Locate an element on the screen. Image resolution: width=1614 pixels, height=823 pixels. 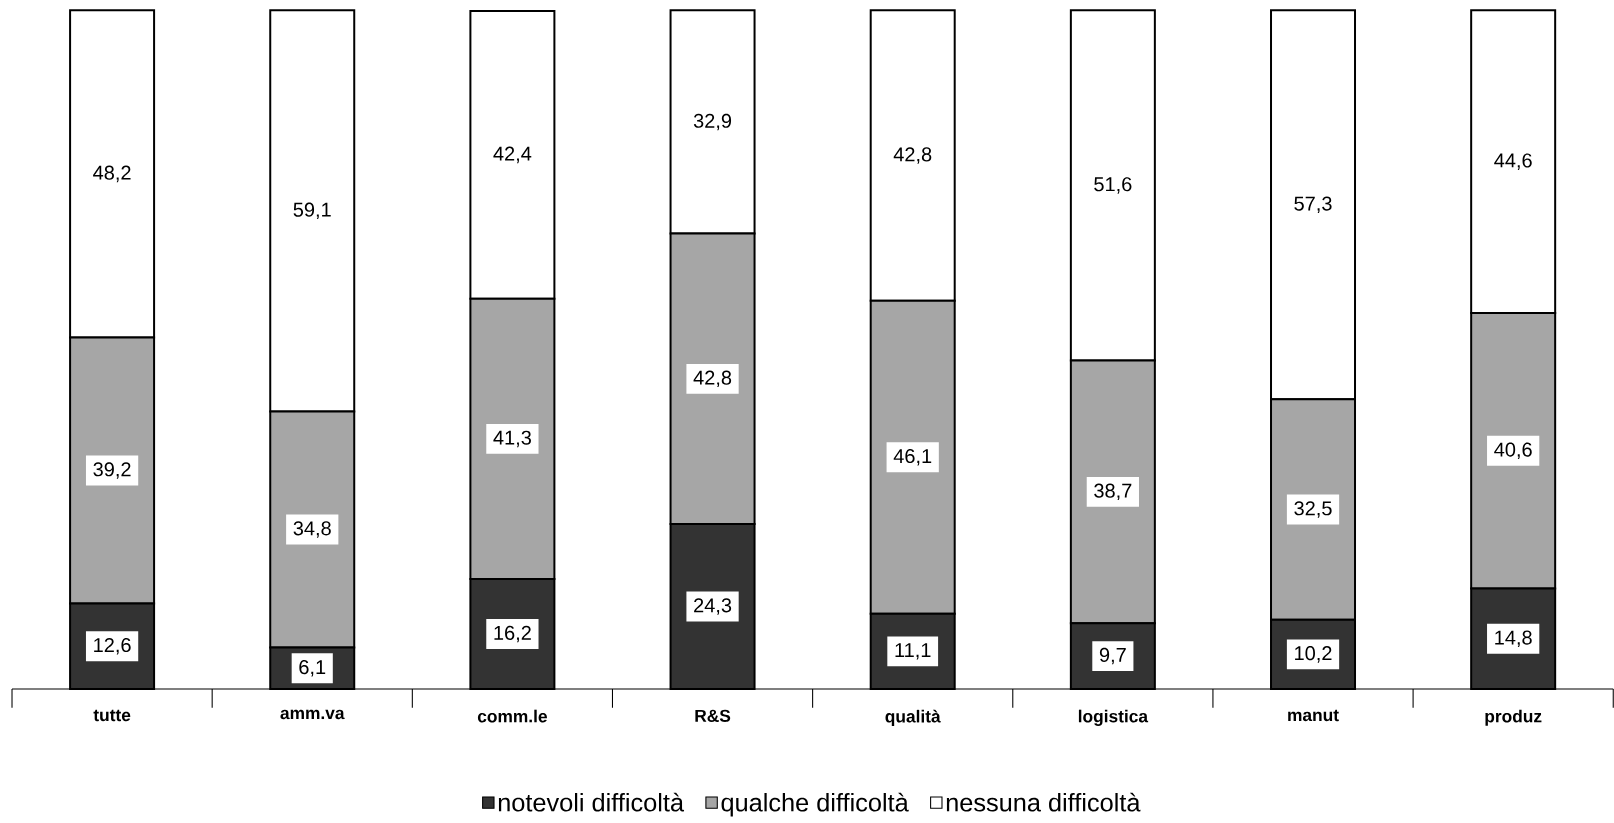
data-label: 51,6 is located at coordinates (1113, 185).